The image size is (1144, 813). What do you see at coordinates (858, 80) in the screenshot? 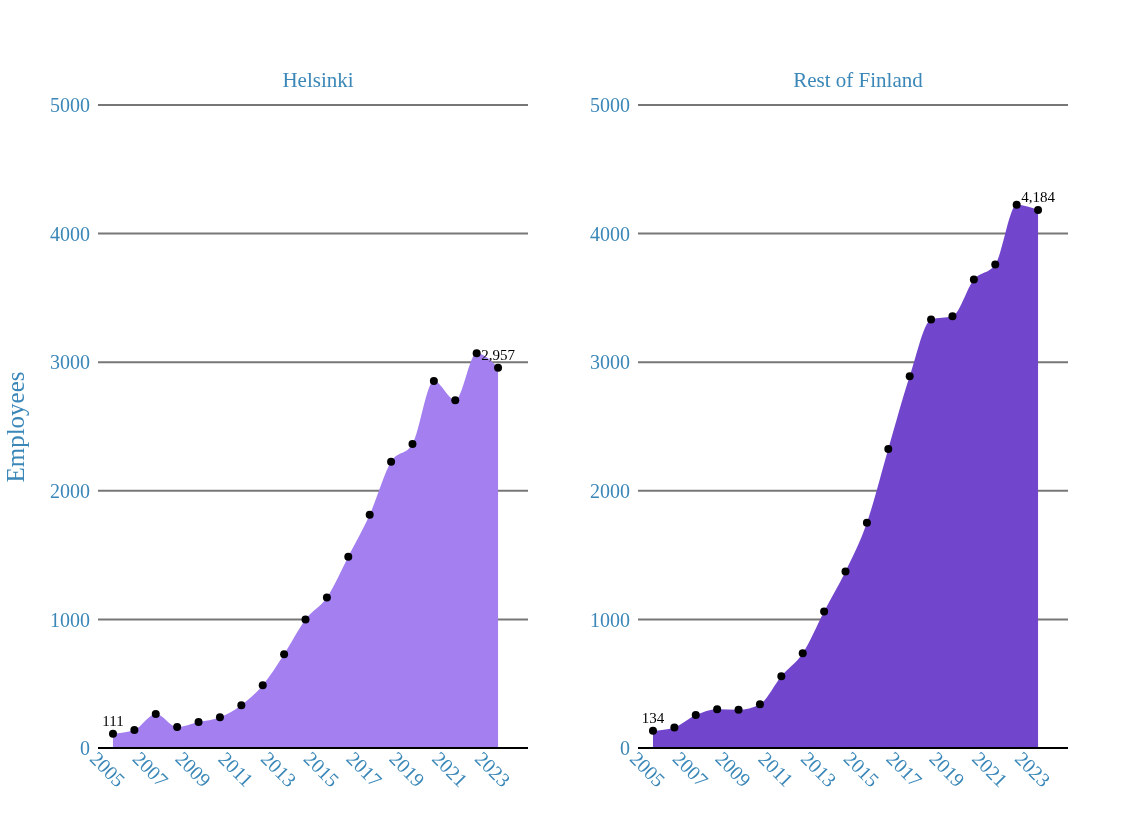
I see `chart-title: Rest of Finland` at bounding box center [858, 80].